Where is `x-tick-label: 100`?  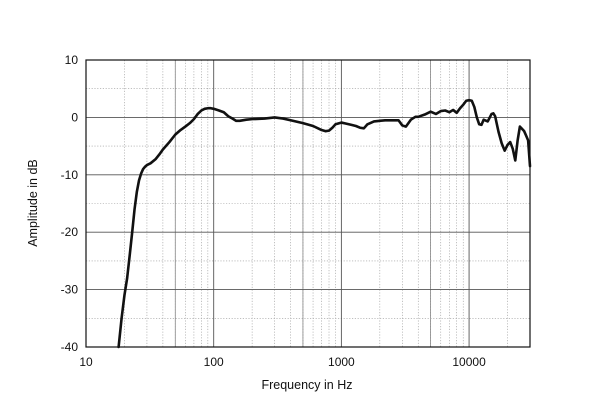 x-tick-label: 100 is located at coordinates (214, 362).